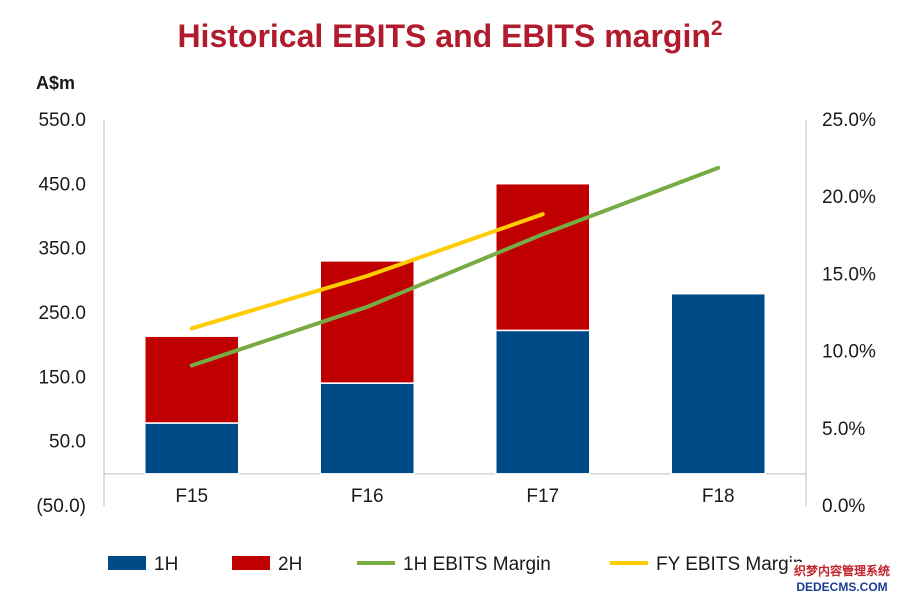 The image size is (900, 597). I want to click on left-tick-label: 550.0, so click(62, 120).